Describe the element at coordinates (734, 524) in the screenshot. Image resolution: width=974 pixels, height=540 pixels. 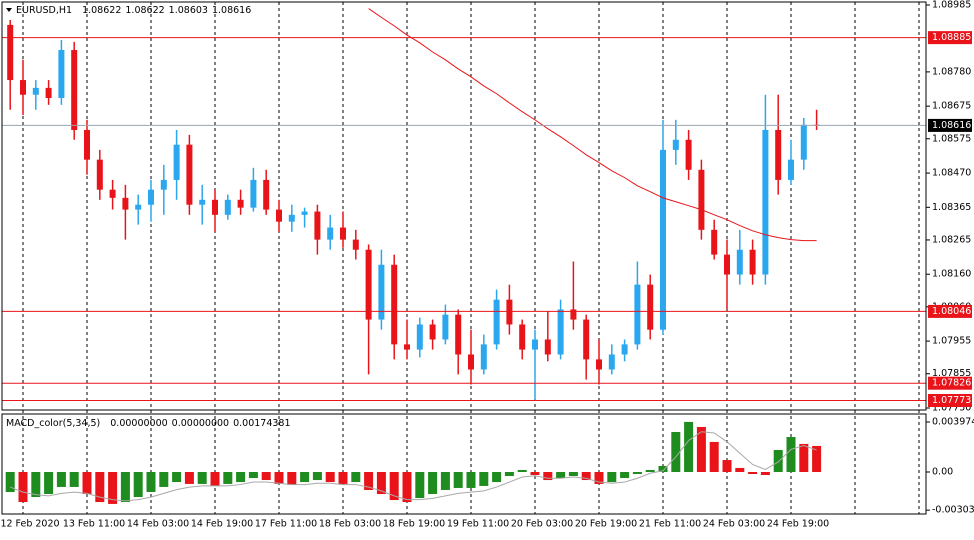
I see `x-tick-label: 24 Feb 03:00` at that location.